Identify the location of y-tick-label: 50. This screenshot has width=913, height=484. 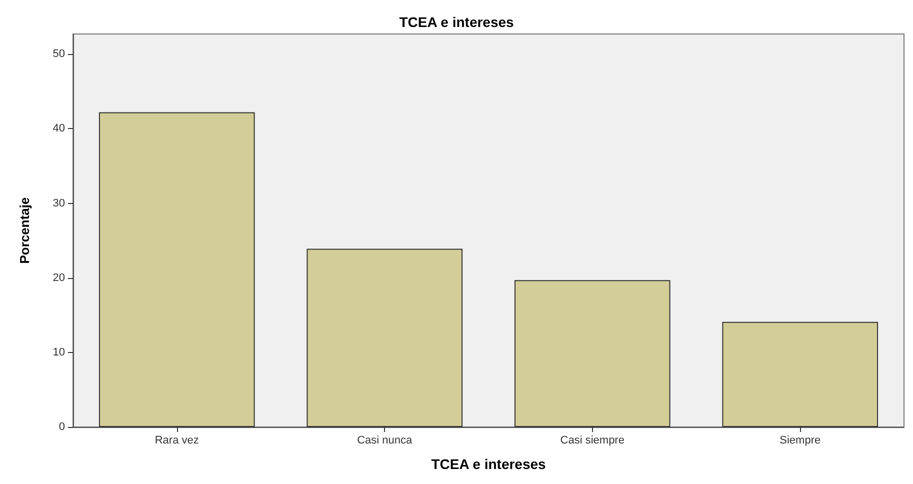
(58, 54).